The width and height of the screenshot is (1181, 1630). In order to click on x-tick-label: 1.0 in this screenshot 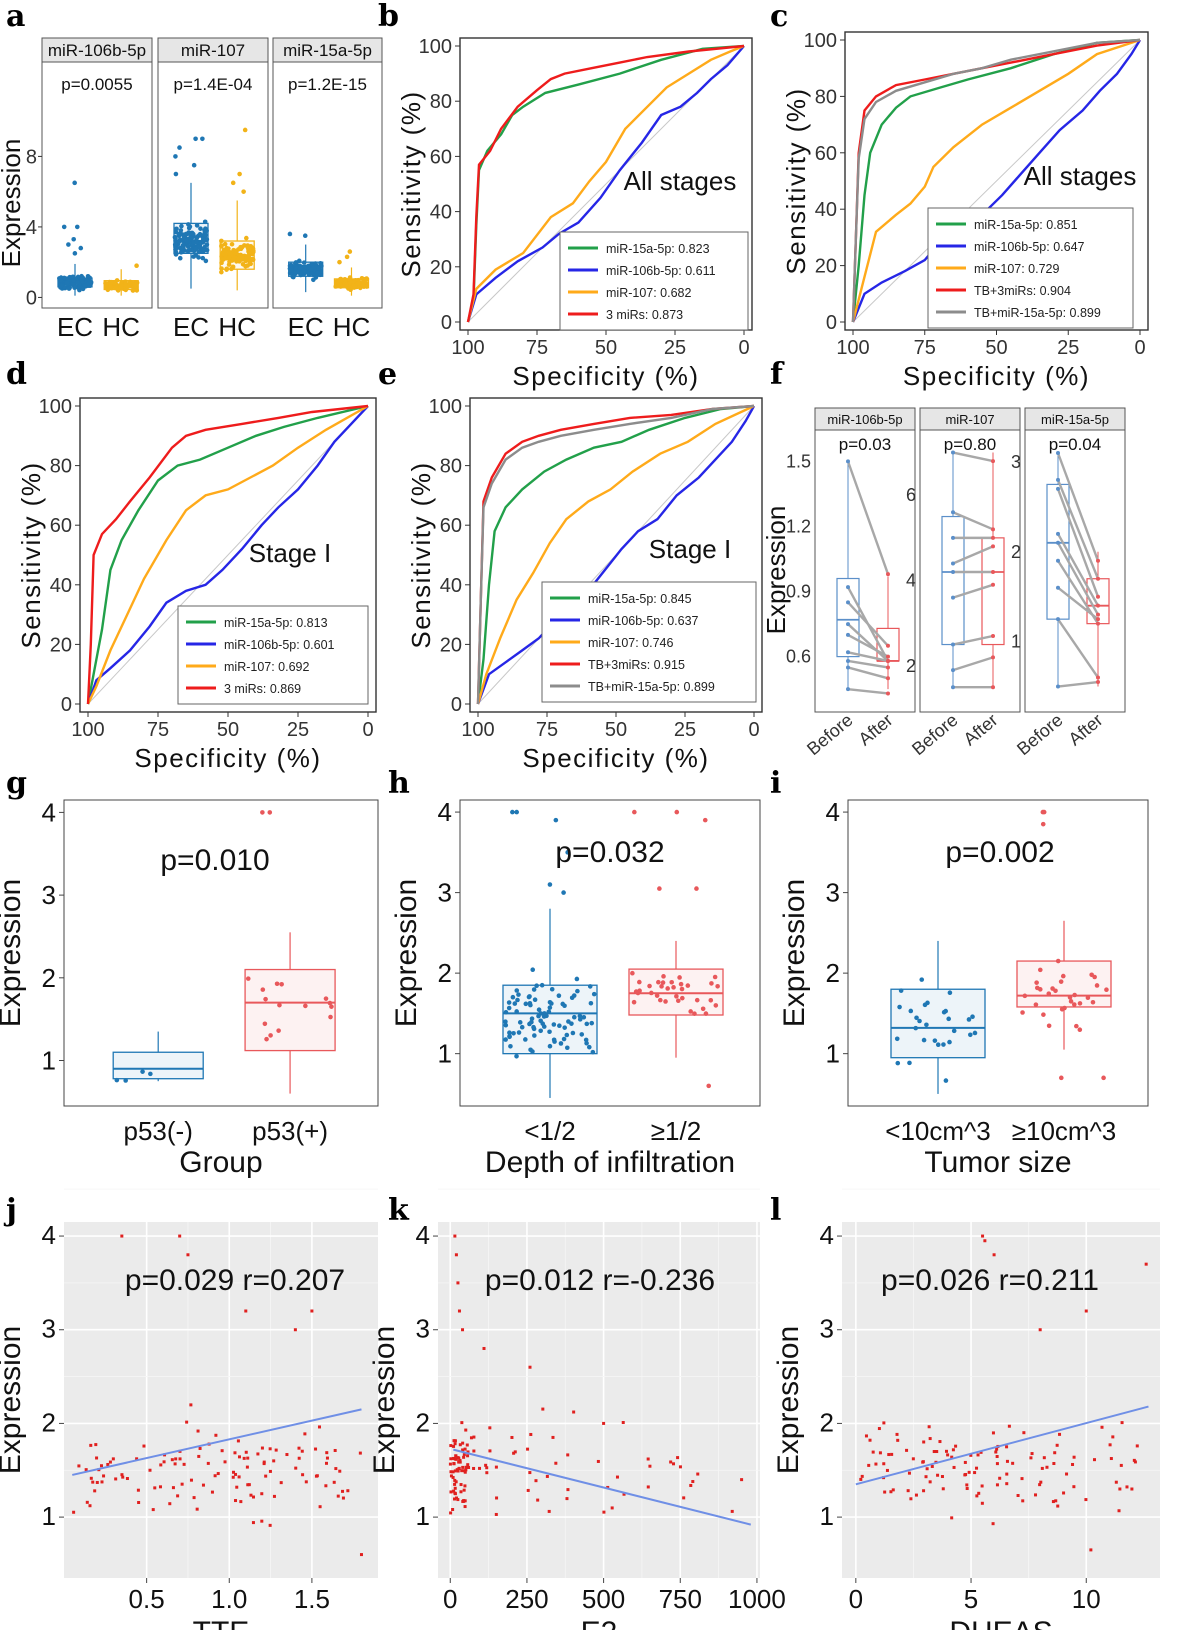, I will do `click(229, 1599)`.